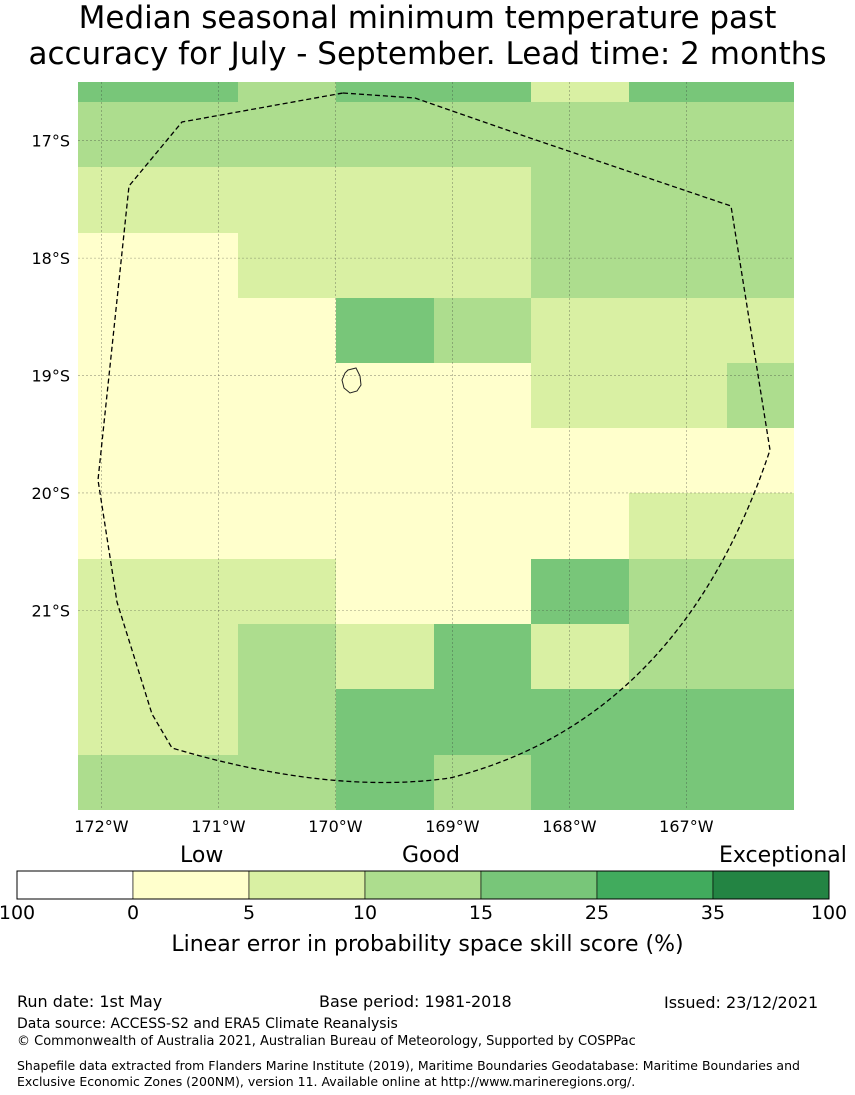 The image size is (855, 1095). Describe the element at coordinates (90, 1001) in the screenshot. I see `run-date: Run date: 1st May` at that location.